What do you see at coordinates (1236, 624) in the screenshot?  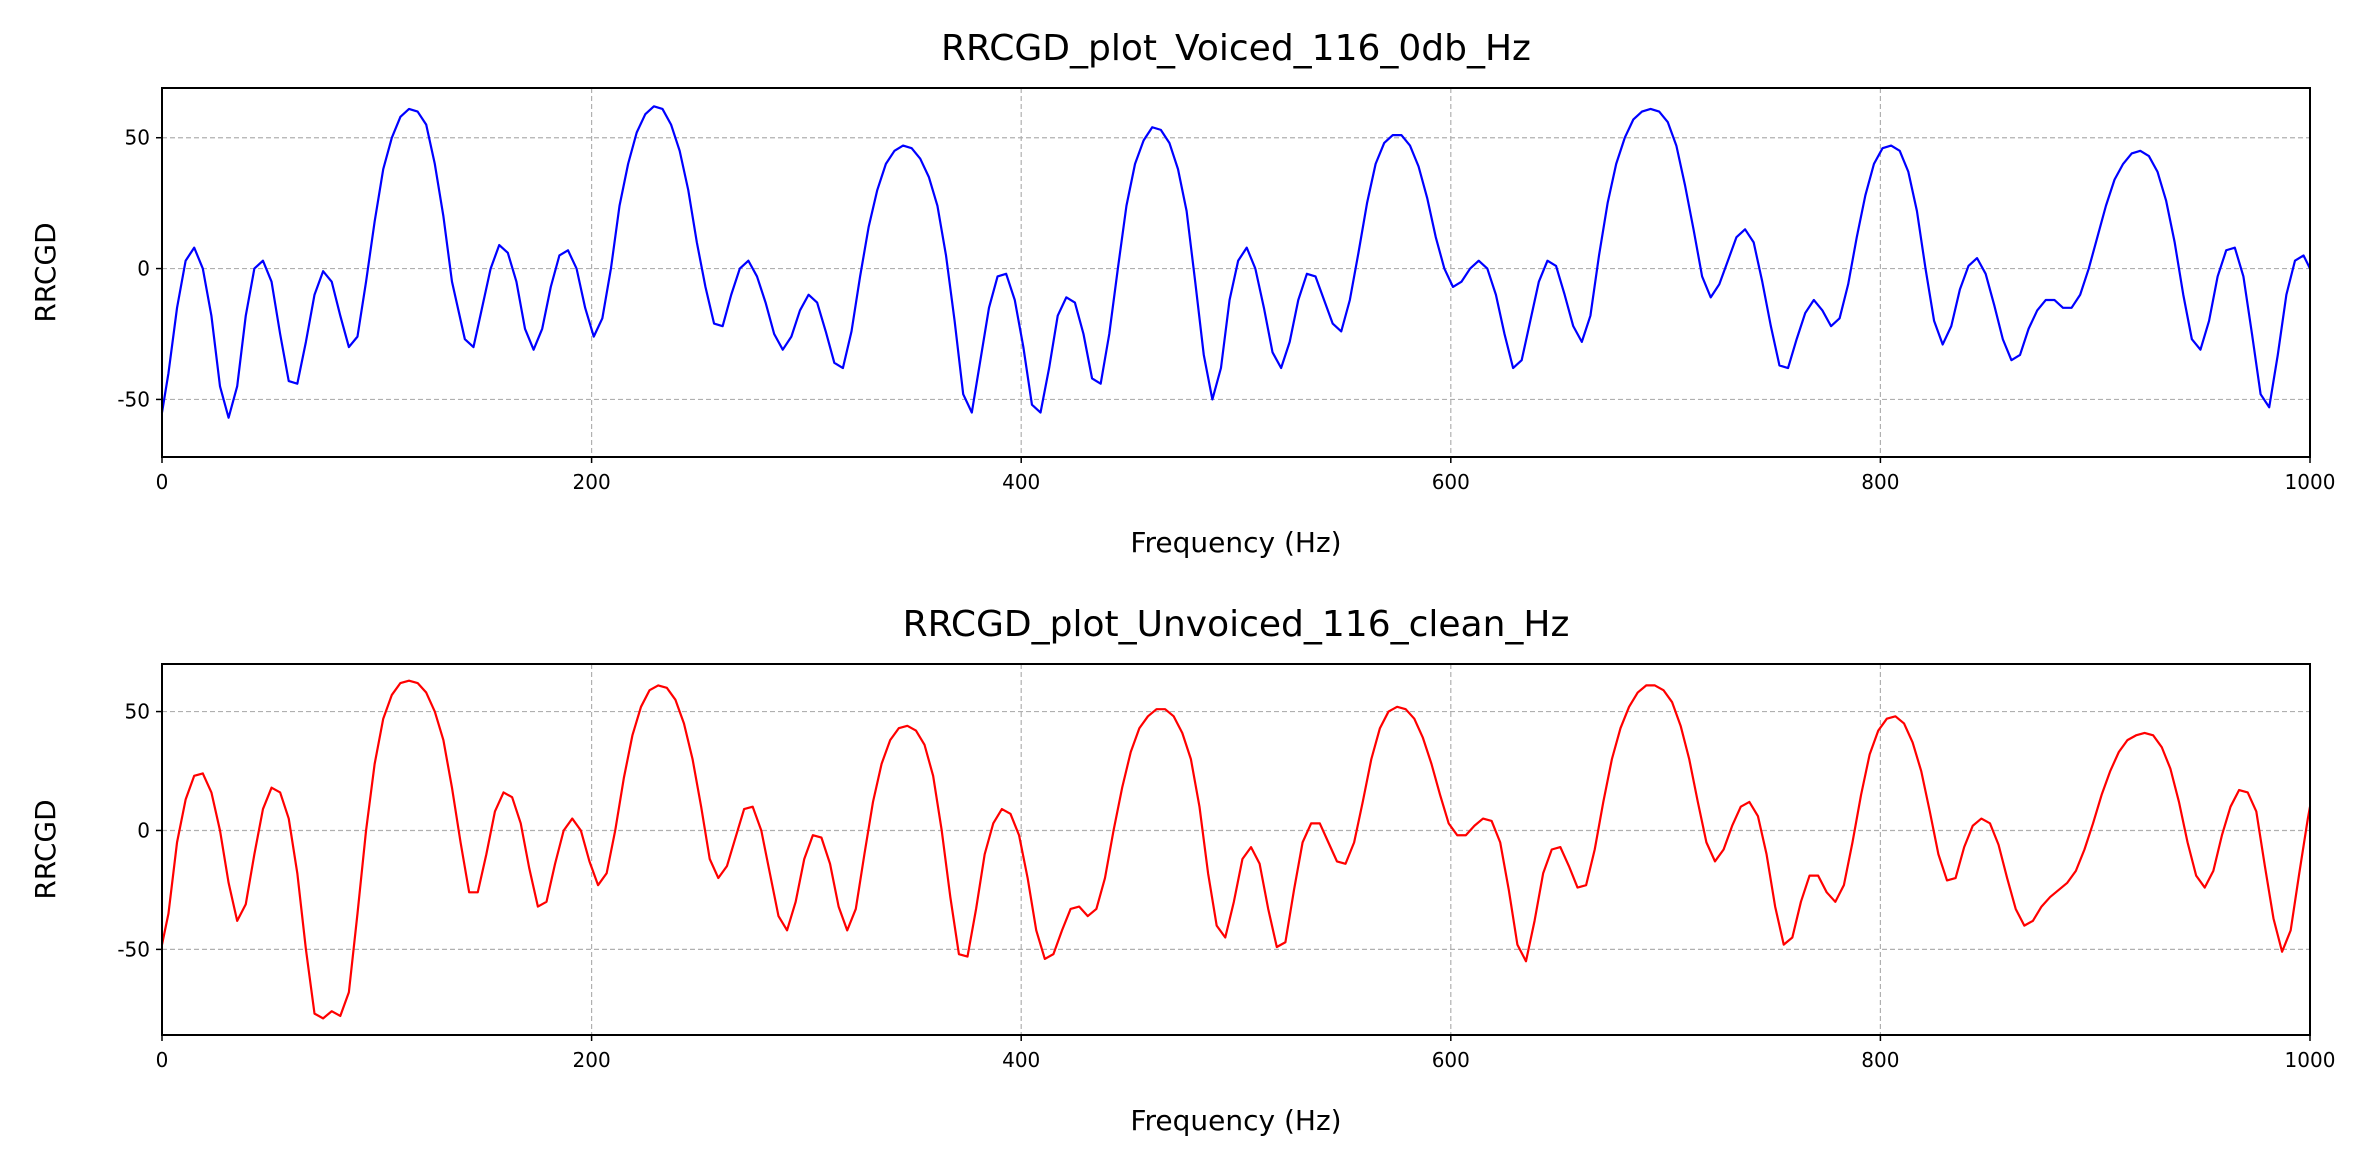 I see `chart-title: RRCGD_plot_Unvoiced_116_clean_Hz` at bounding box center [1236, 624].